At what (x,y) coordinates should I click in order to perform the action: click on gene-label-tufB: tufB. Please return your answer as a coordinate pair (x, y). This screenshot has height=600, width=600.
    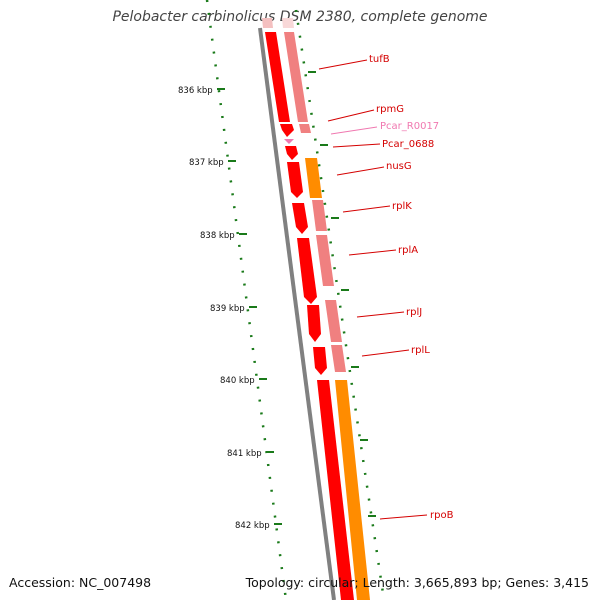
    Looking at the image, I should click on (379, 59).